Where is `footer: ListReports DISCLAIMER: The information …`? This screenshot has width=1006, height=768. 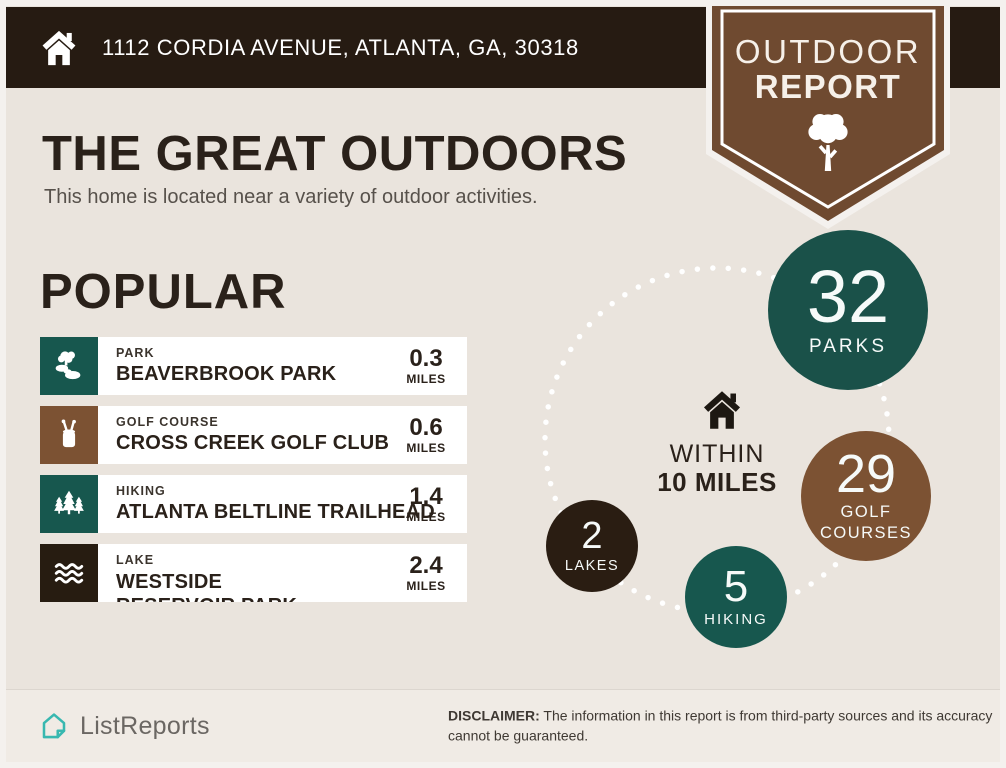 footer: ListReports DISCLAIMER: The information … is located at coordinates (503, 725).